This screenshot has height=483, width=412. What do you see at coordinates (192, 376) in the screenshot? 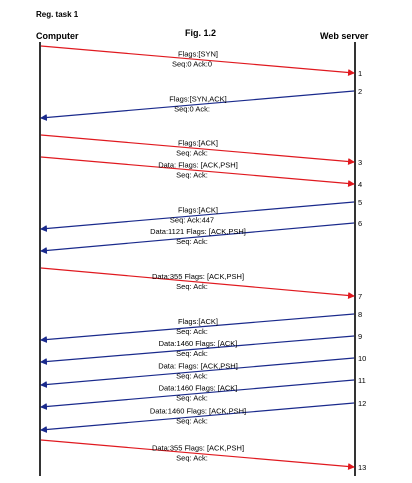
I see `message-seq-ack-10: Seq: Ack:` at bounding box center [192, 376].